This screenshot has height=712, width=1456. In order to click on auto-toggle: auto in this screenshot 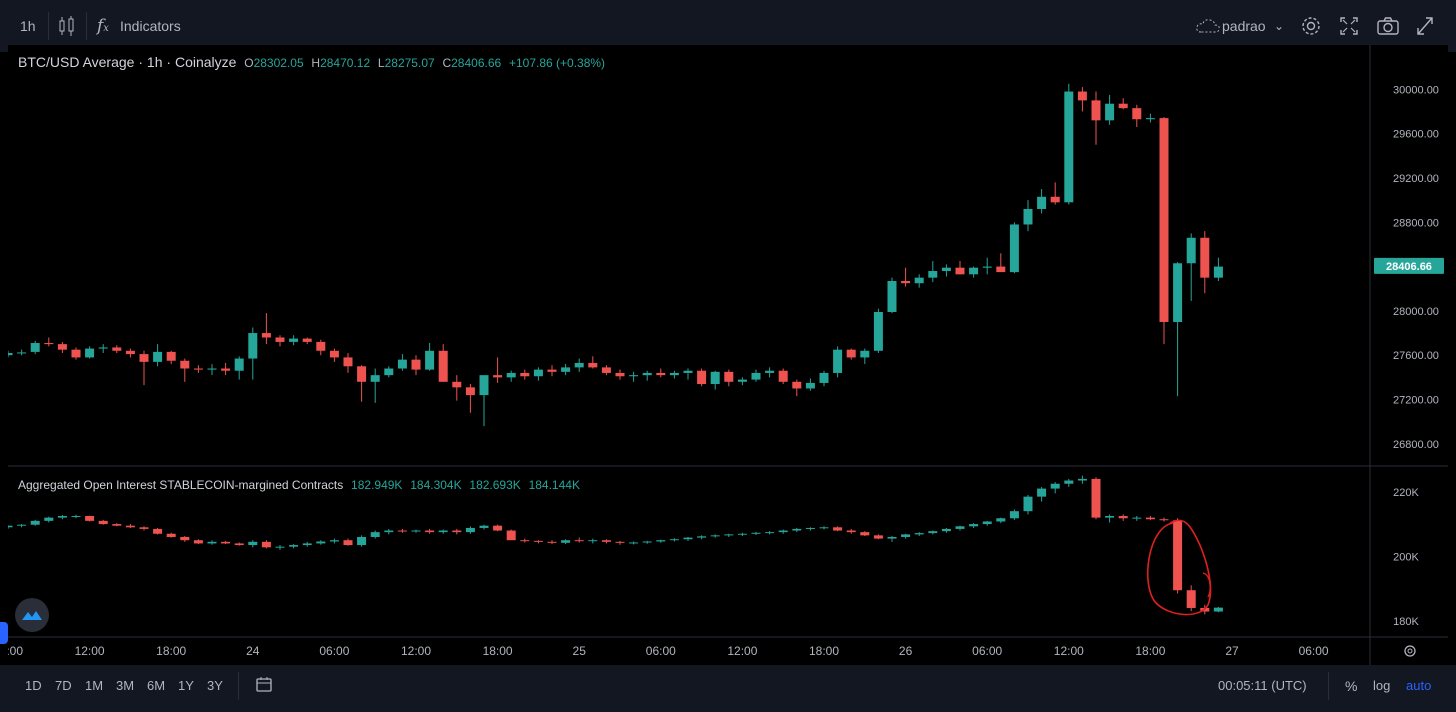, I will do `click(1419, 685)`.